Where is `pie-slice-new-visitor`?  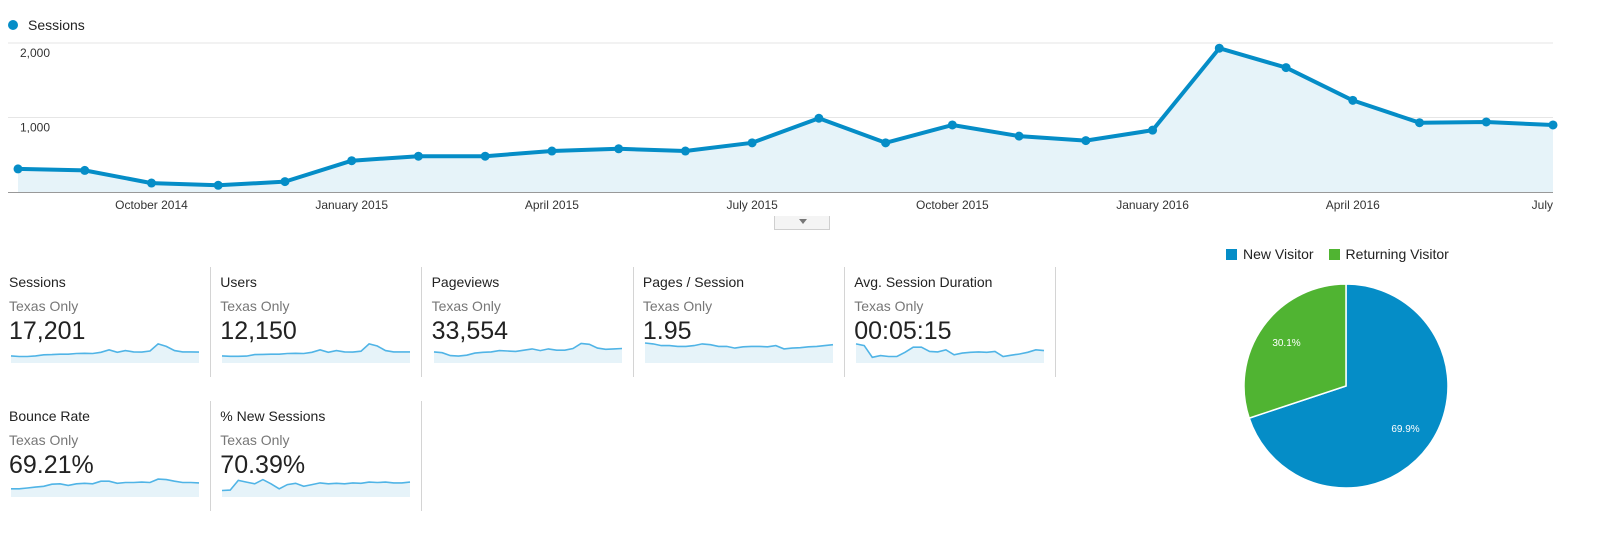 pie-slice-new-visitor is located at coordinates (1348, 386).